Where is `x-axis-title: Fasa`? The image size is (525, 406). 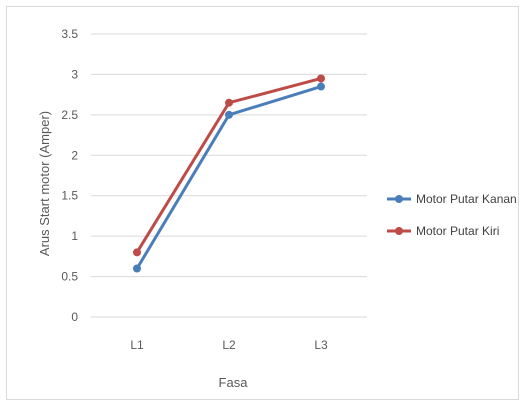
x-axis-title: Fasa is located at coordinates (234, 382).